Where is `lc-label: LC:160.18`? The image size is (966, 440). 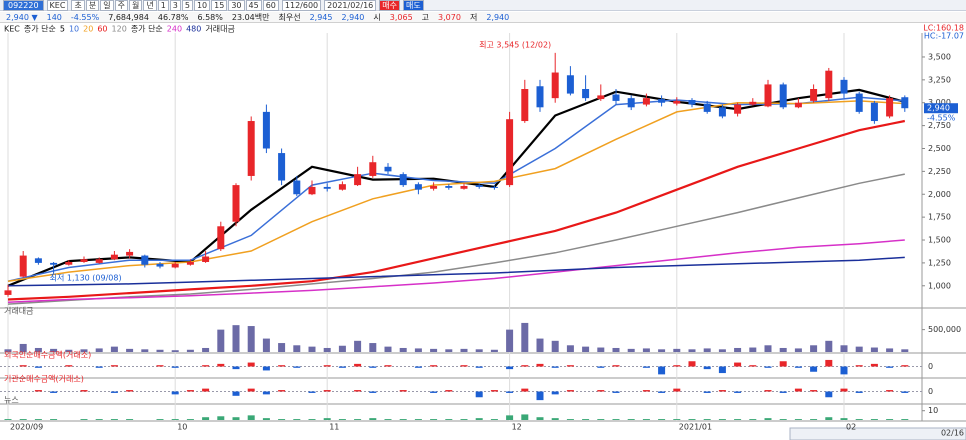
lc-label: LC:160.18 is located at coordinates (943, 28).